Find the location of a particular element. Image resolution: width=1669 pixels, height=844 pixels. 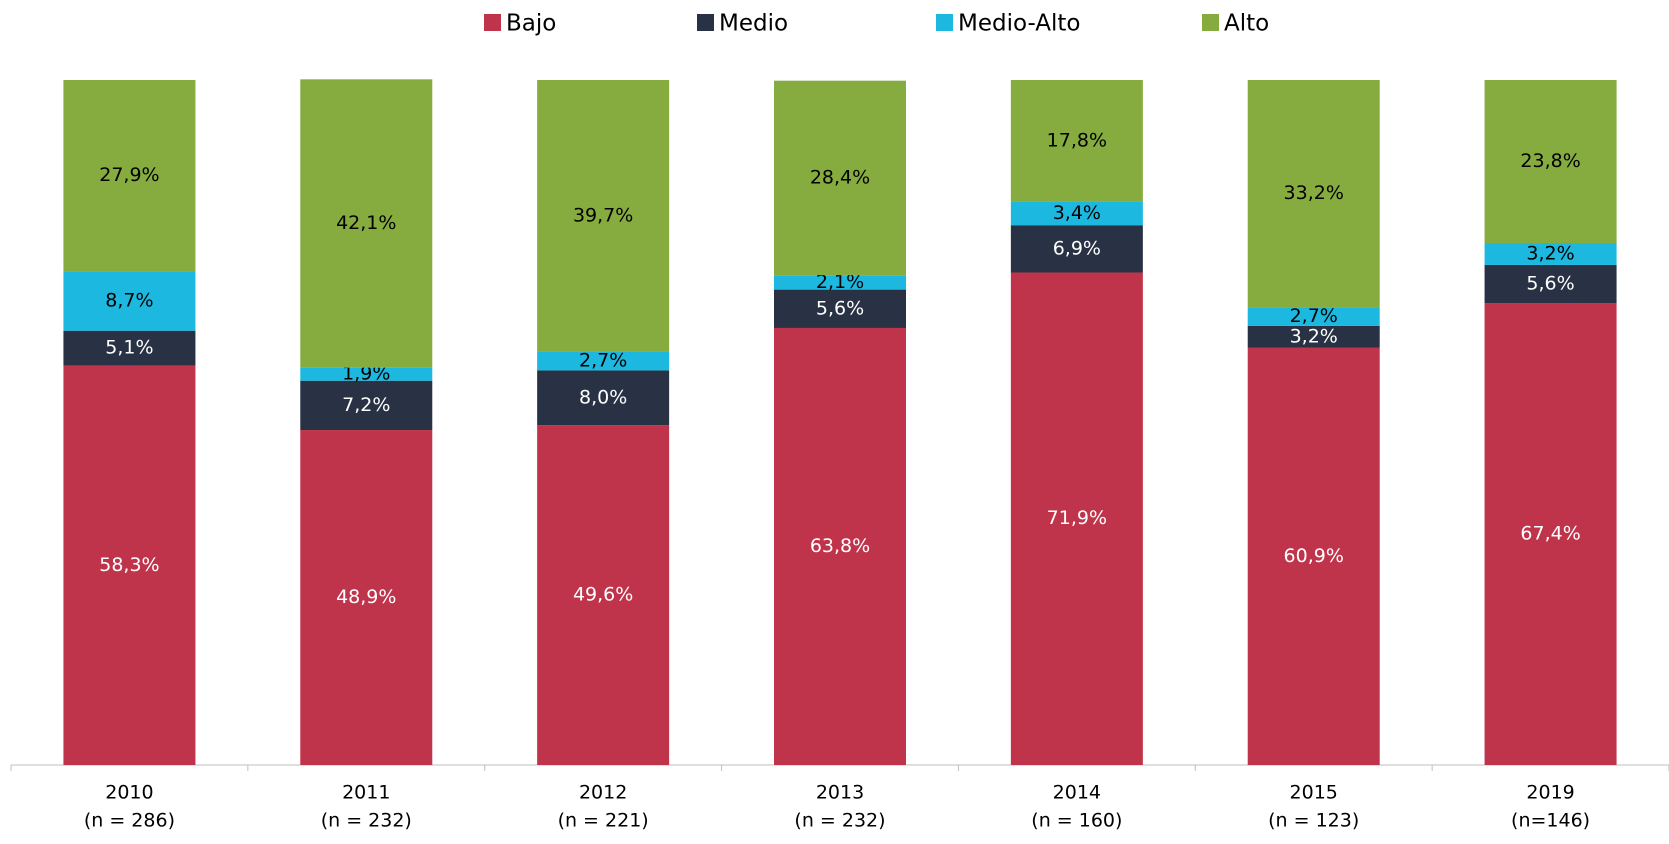

data-label: 67,4% is located at coordinates (1550, 534).